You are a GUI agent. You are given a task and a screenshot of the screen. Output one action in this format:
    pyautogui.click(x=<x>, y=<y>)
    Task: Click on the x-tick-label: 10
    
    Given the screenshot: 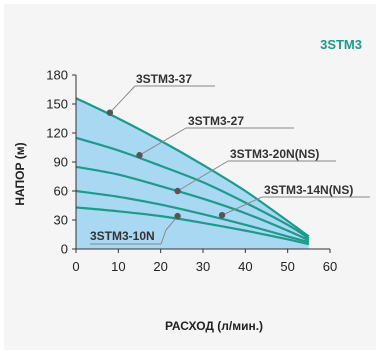 What is the action you would take?
    pyautogui.click(x=118, y=266)
    